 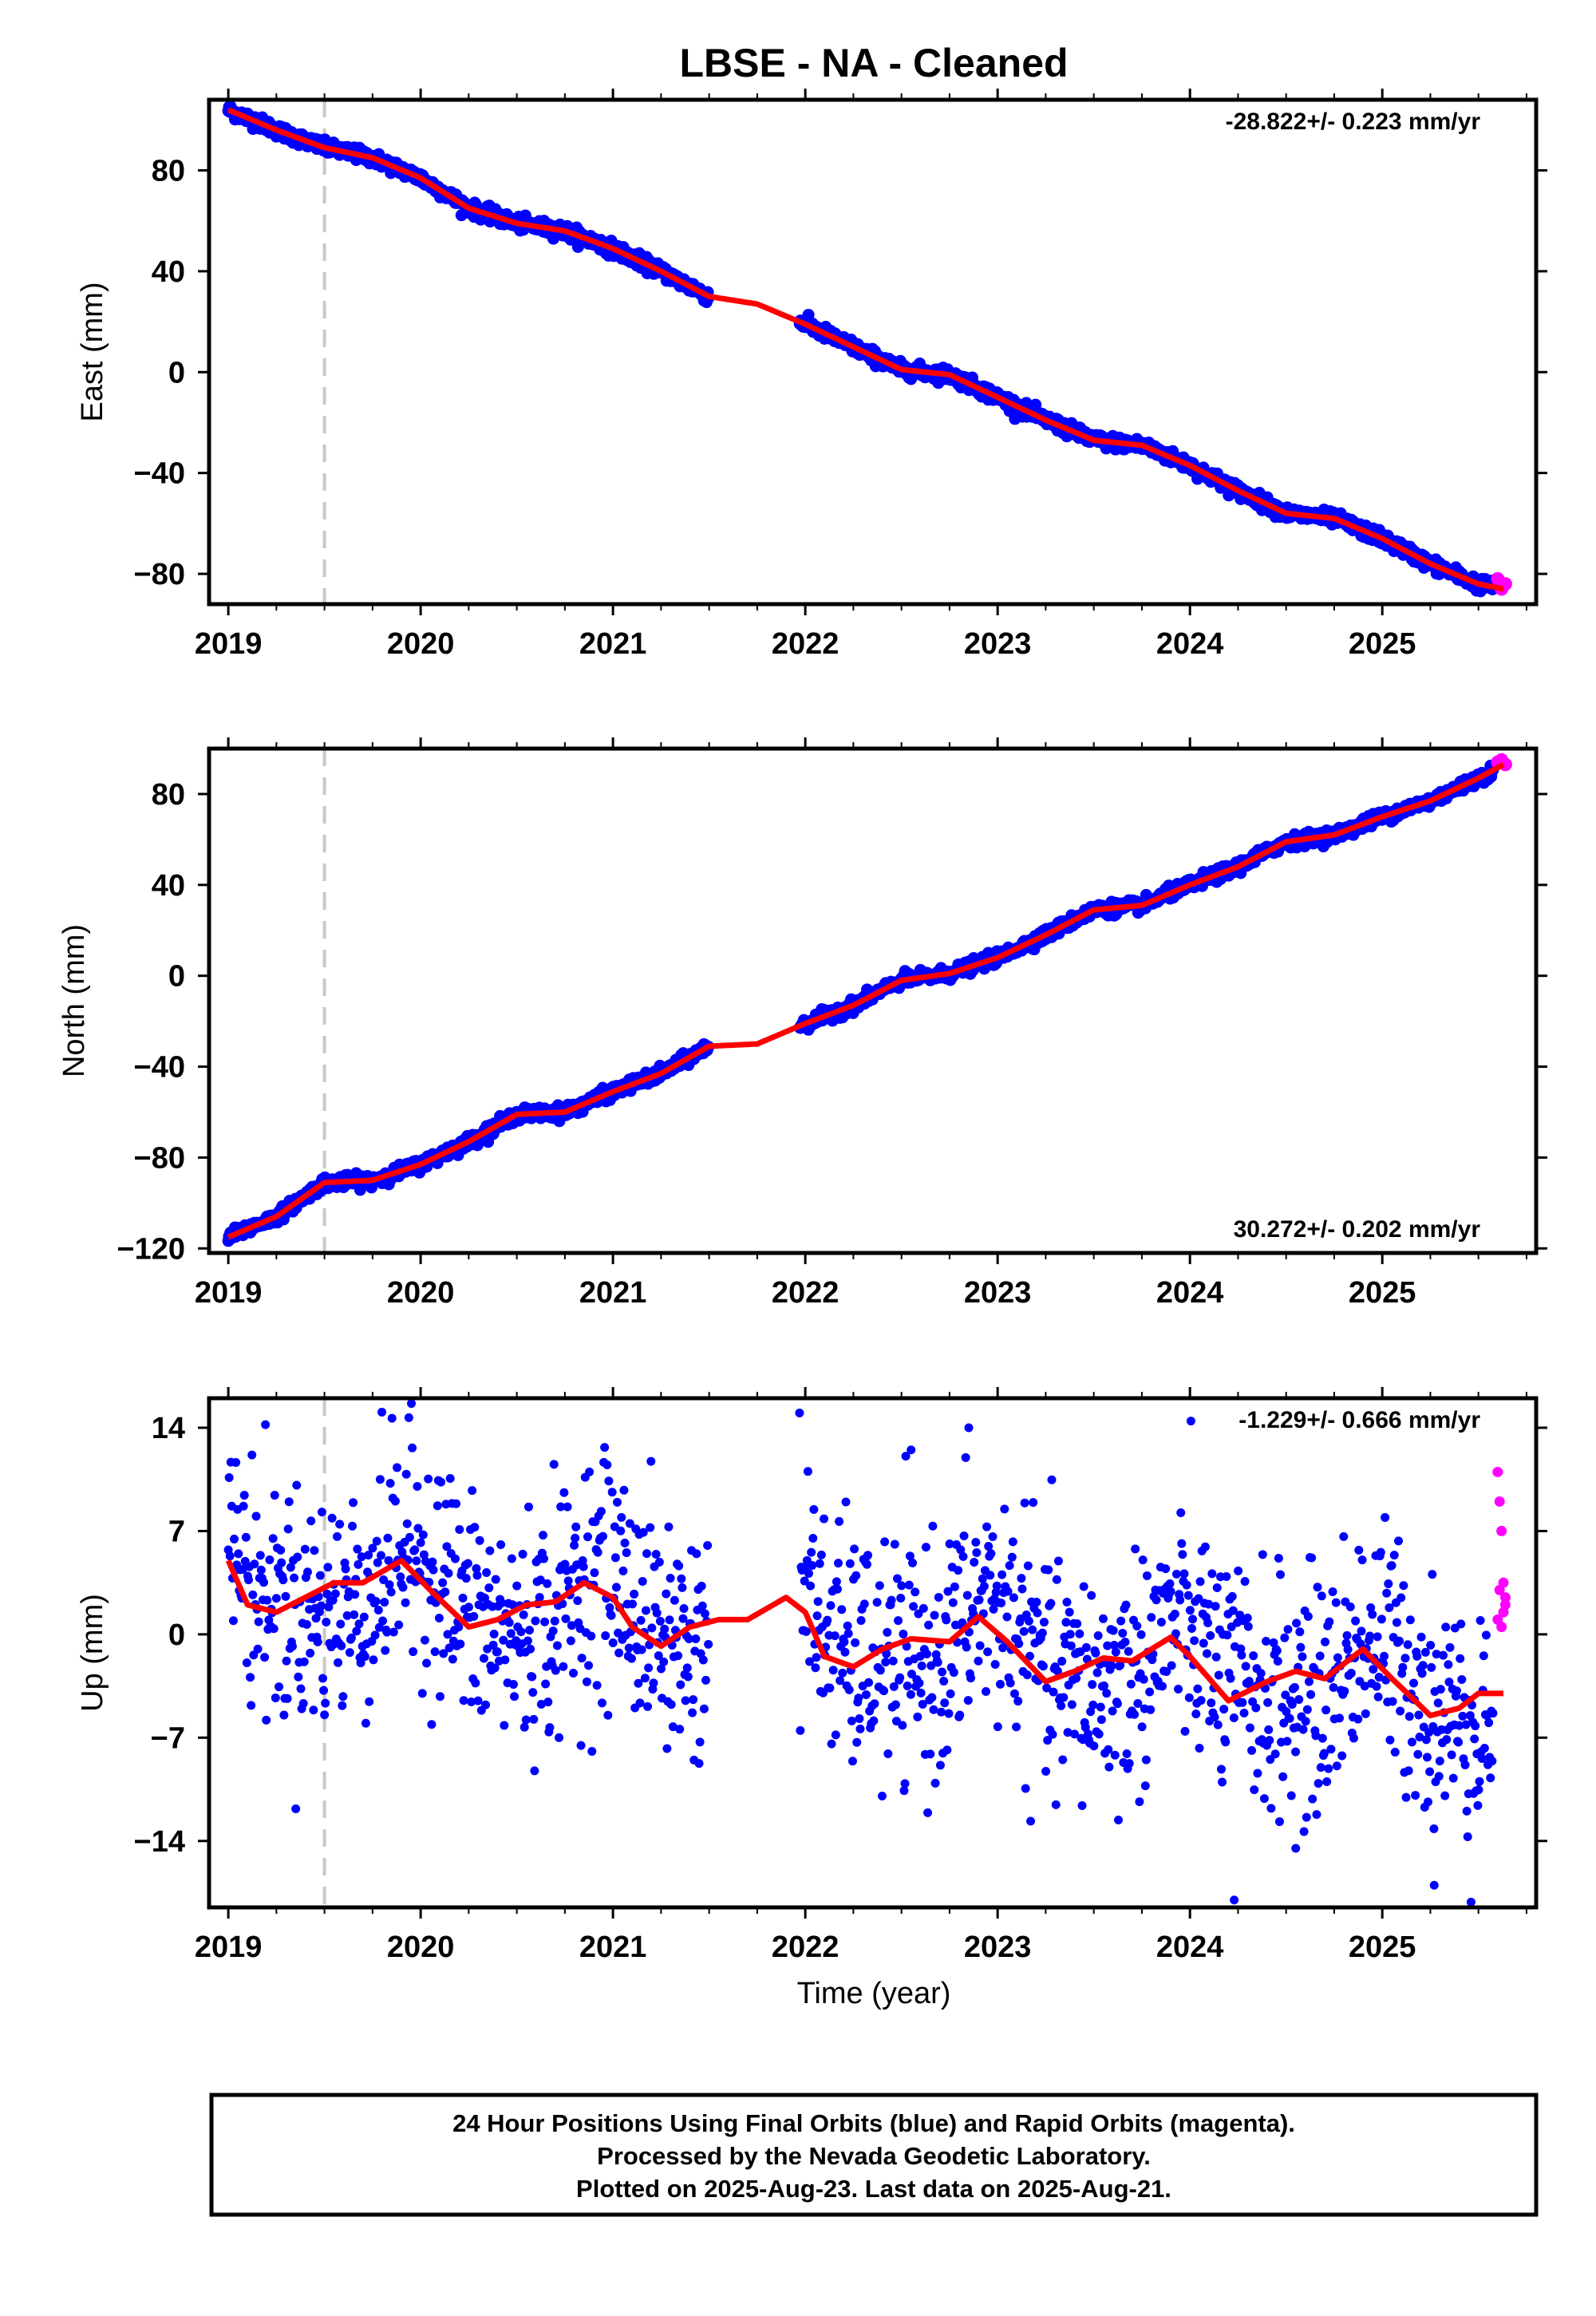 I want to click on figure-title: LBSE - NA - Cleaned, so click(x=873, y=63).